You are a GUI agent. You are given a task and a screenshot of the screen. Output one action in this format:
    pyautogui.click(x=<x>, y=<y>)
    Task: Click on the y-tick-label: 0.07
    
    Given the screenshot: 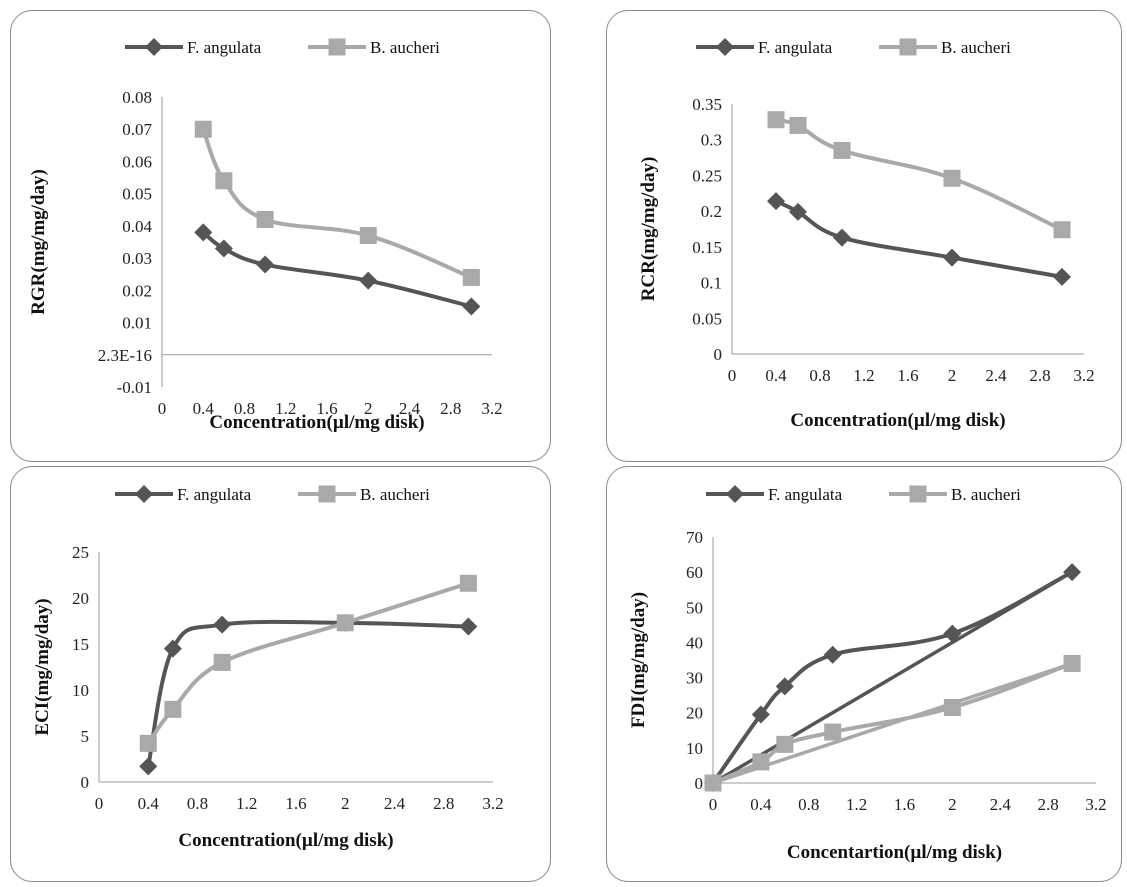 What is the action you would take?
    pyautogui.click(x=137, y=129)
    